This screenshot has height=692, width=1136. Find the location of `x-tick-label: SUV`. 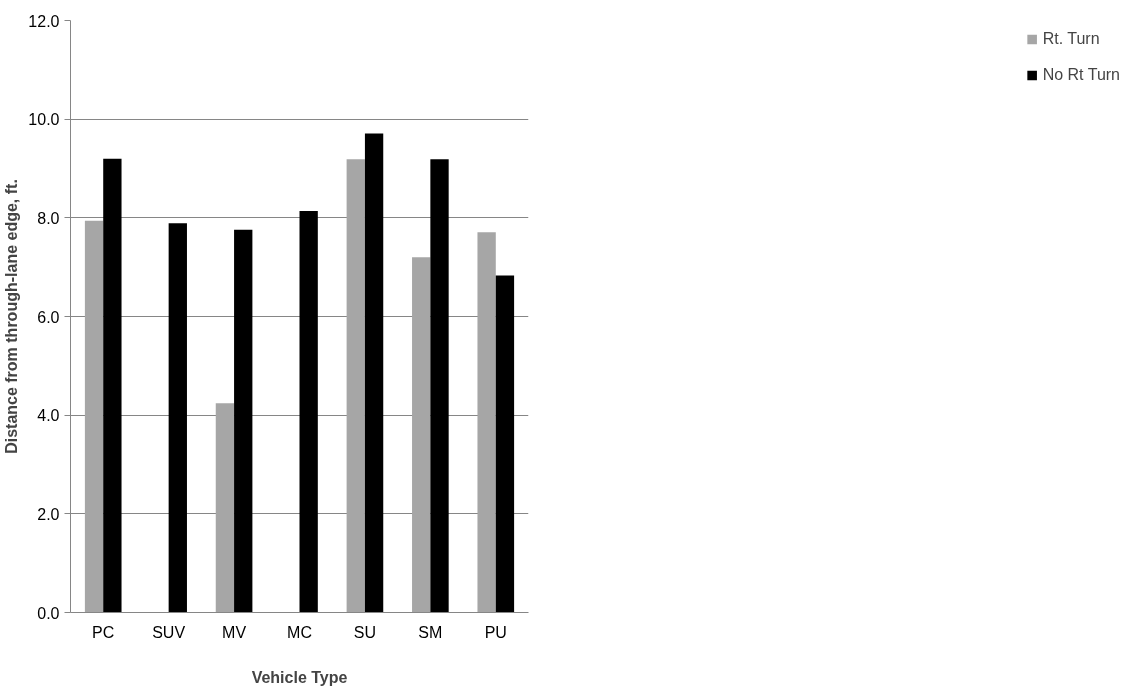

x-tick-label: SUV is located at coordinates (169, 632).